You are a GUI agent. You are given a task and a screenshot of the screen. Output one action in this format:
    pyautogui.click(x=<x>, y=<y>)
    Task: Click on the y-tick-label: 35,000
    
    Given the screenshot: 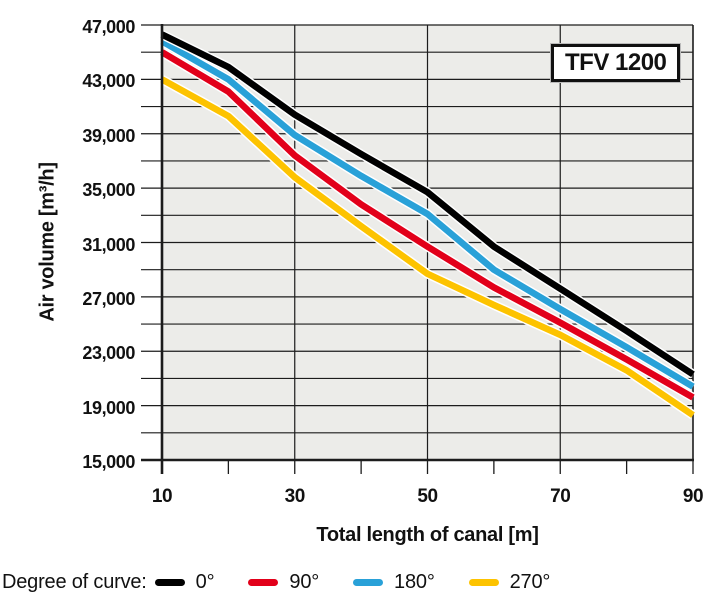 What is the action you would take?
    pyautogui.click(x=108, y=190)
    